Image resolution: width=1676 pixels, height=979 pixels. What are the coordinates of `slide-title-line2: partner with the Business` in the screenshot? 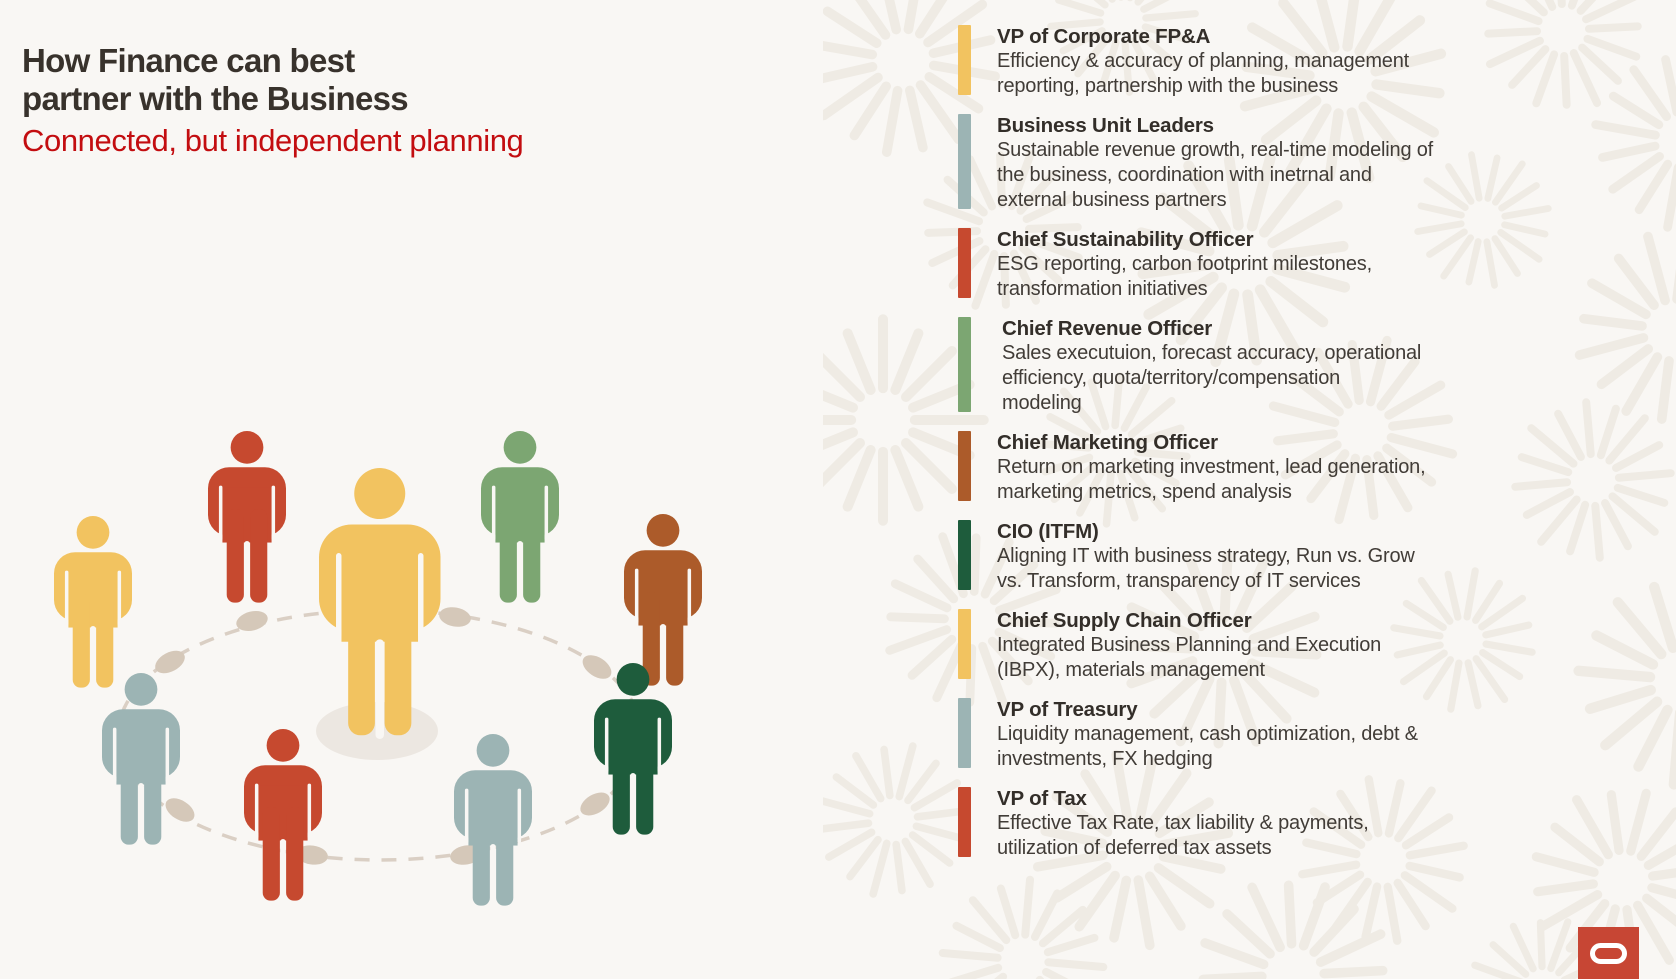 It's located at (215, 98).